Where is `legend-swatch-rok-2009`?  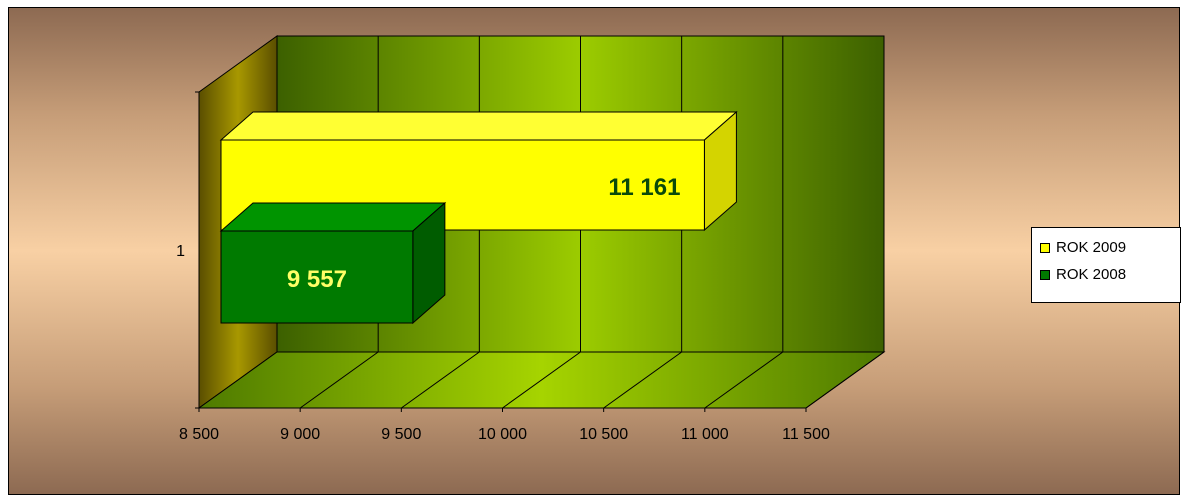
legend-swatch-rok-2009 is located at coordinates (1045, 247).